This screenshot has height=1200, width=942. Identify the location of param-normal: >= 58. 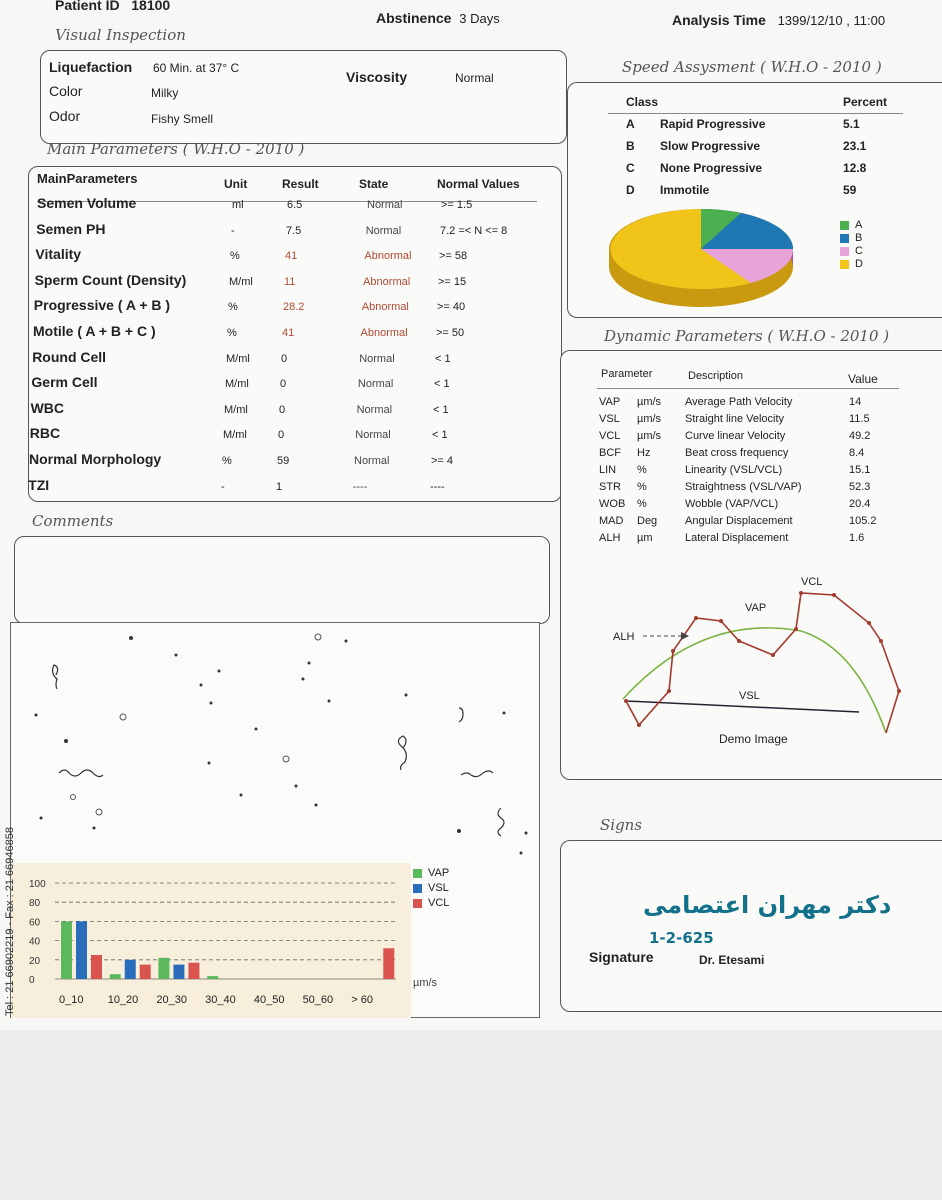
(453, 256).